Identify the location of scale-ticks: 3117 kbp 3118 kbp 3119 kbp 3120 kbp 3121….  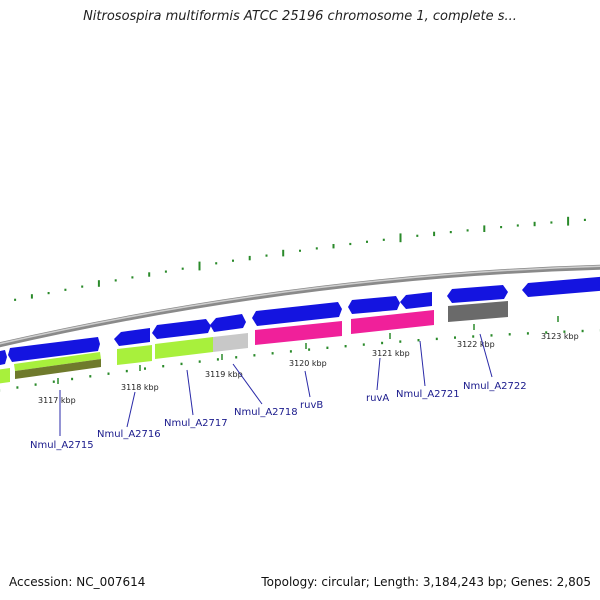
(308, 360).